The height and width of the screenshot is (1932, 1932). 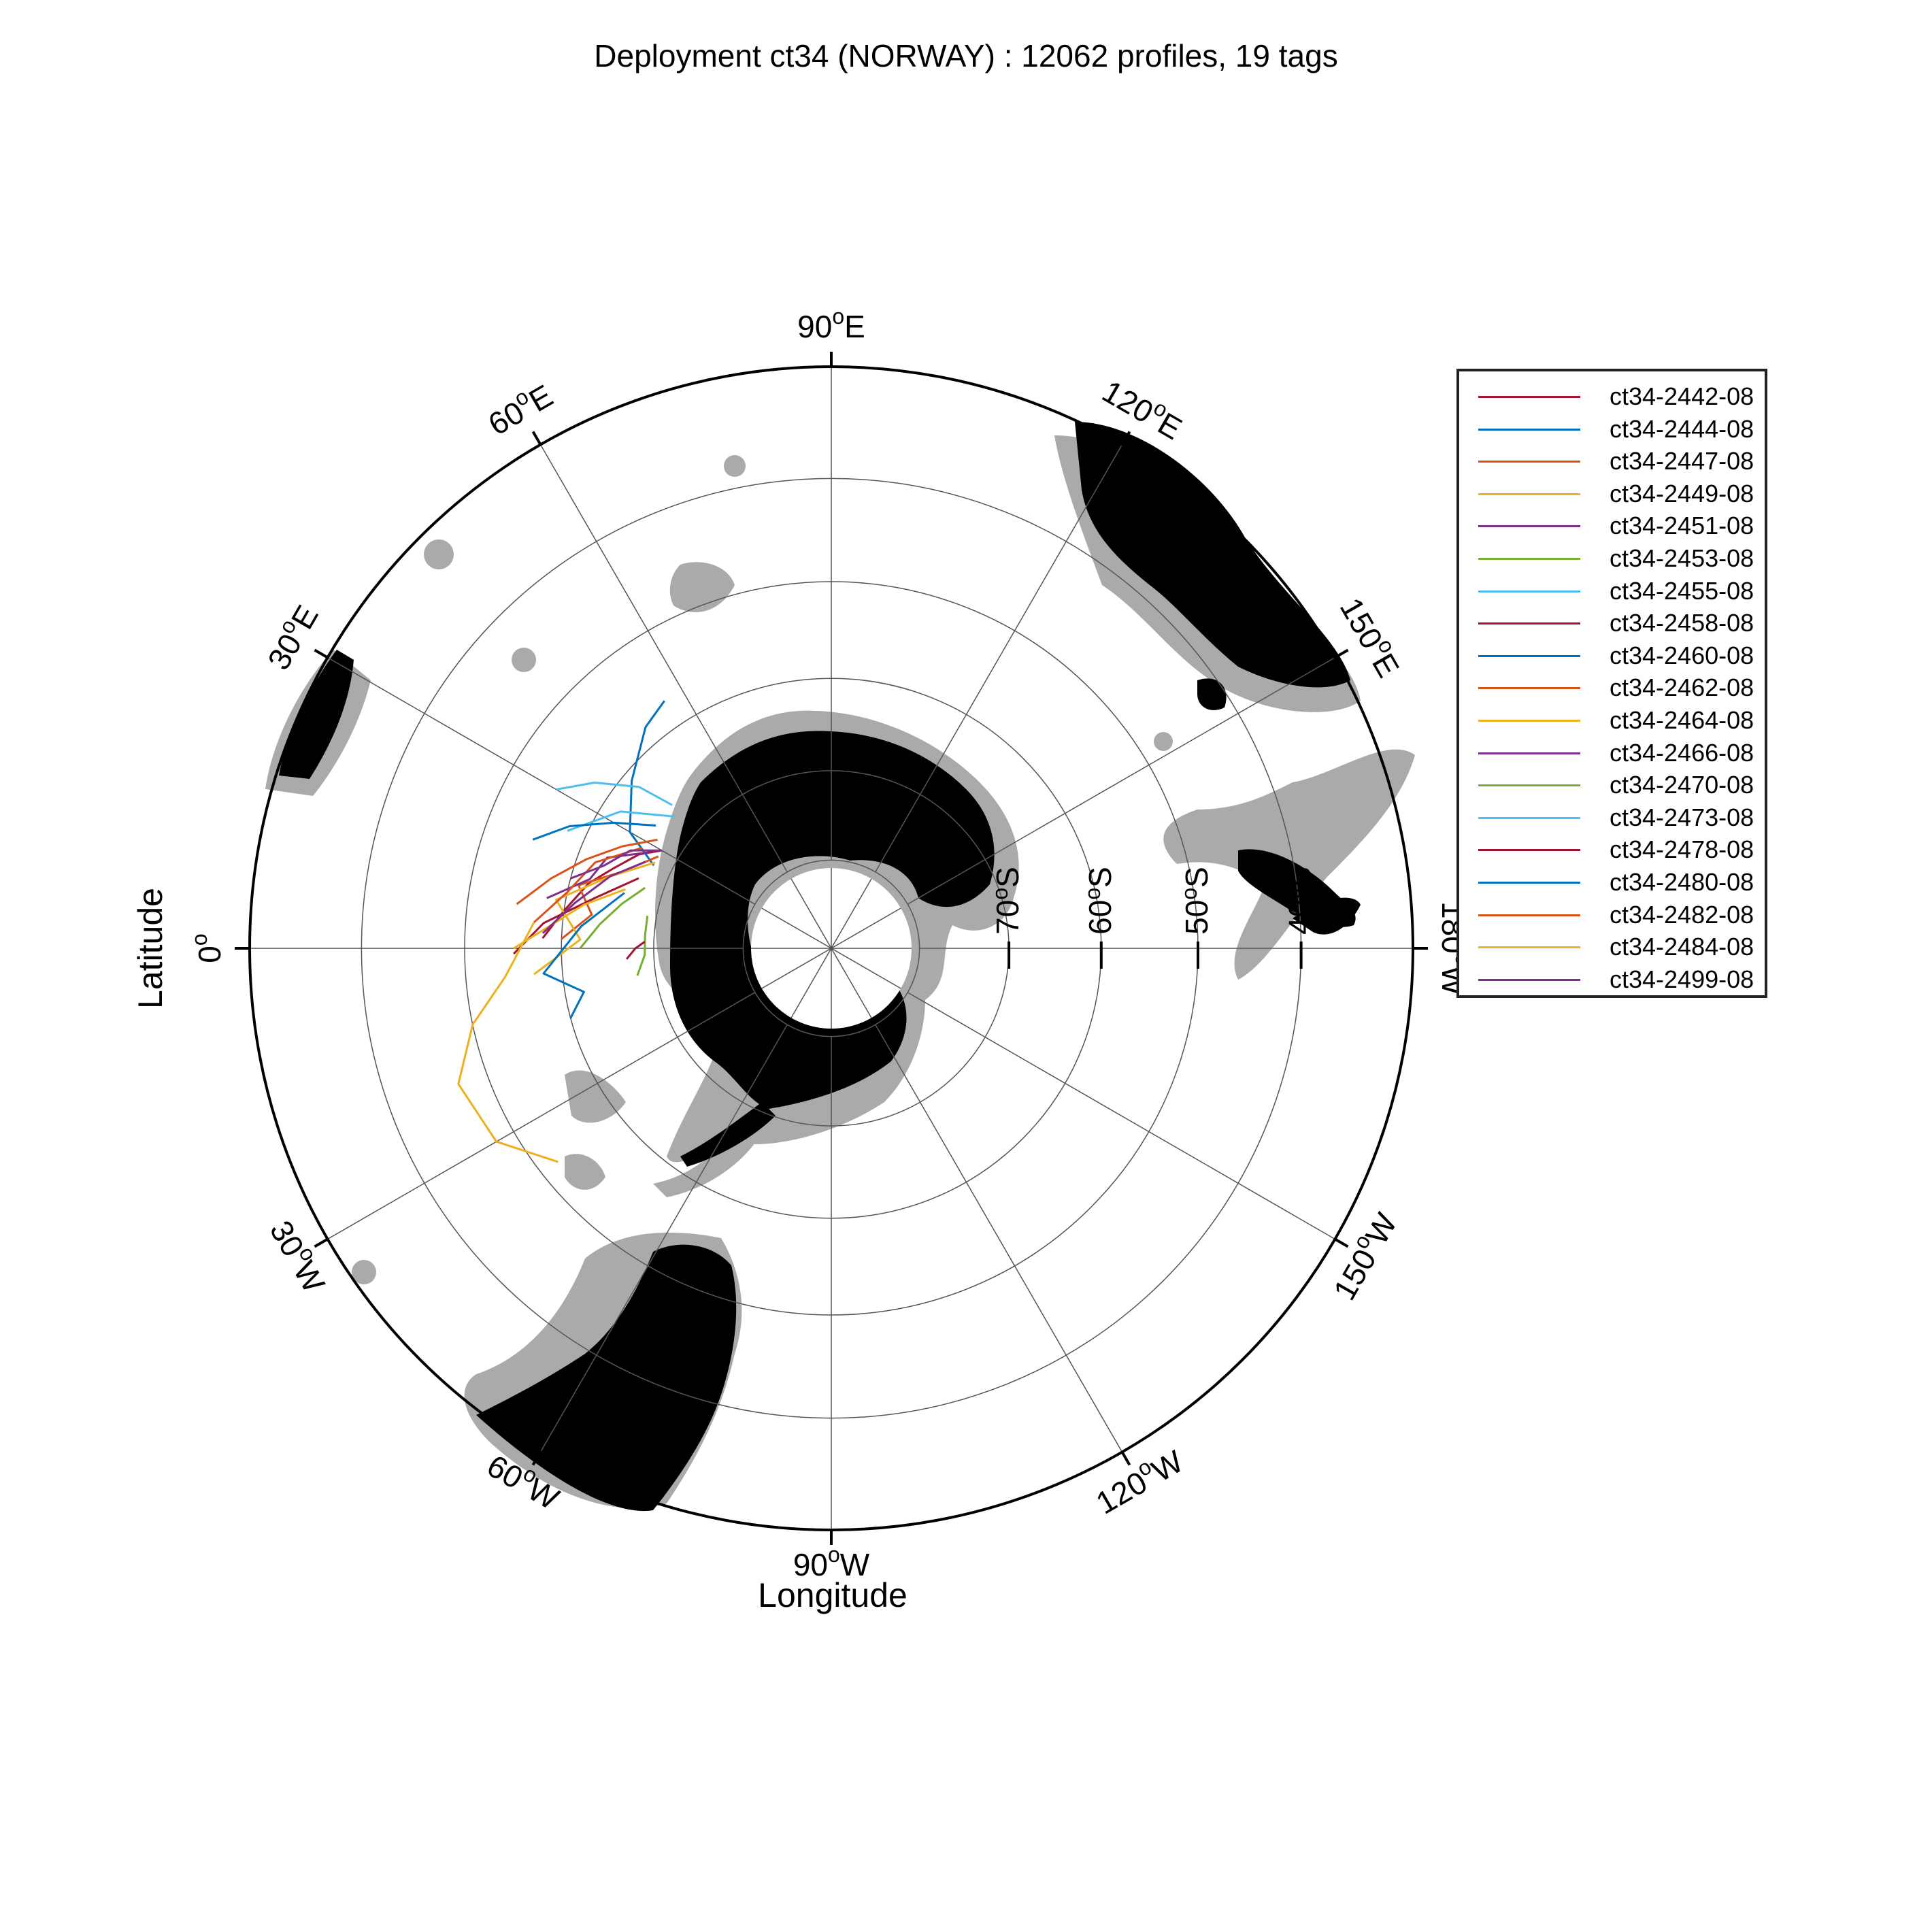 What do you see at coordinates (1682, 623) in the screenshot?
I see `legend-label: ct34-2458-08` at bounding box center [1682, 623].